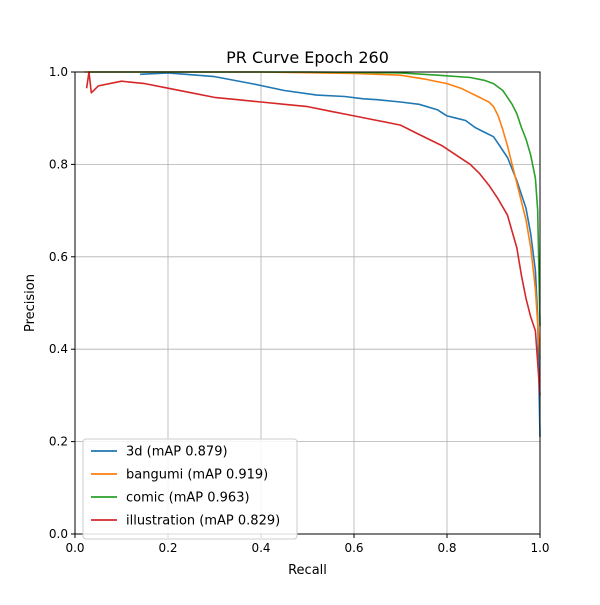  Describe the element at coordinates (197, 475) in the screenshot. I see `legend-entry-1: bangumi (mAP 0.919)` at that location.